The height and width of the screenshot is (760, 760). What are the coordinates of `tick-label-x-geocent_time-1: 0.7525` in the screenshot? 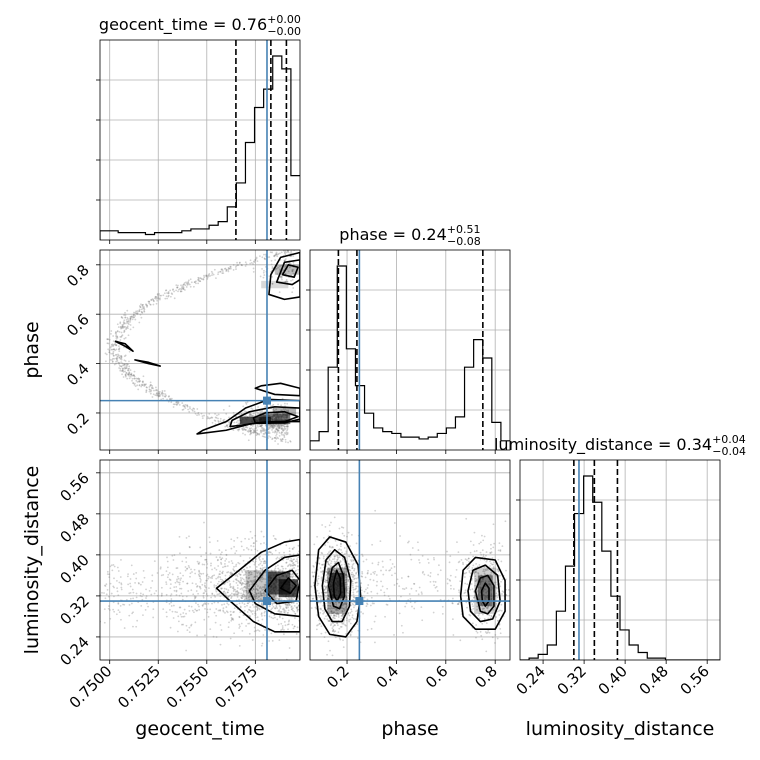 It's located at (139, 687).